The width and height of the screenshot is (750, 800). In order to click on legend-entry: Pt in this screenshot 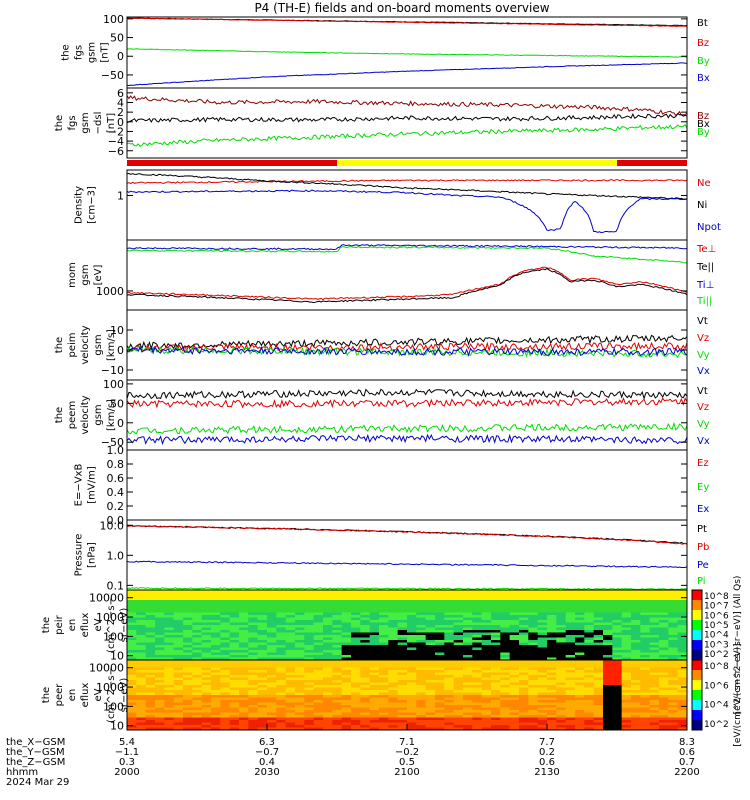, I will do `click(702, 529)`.